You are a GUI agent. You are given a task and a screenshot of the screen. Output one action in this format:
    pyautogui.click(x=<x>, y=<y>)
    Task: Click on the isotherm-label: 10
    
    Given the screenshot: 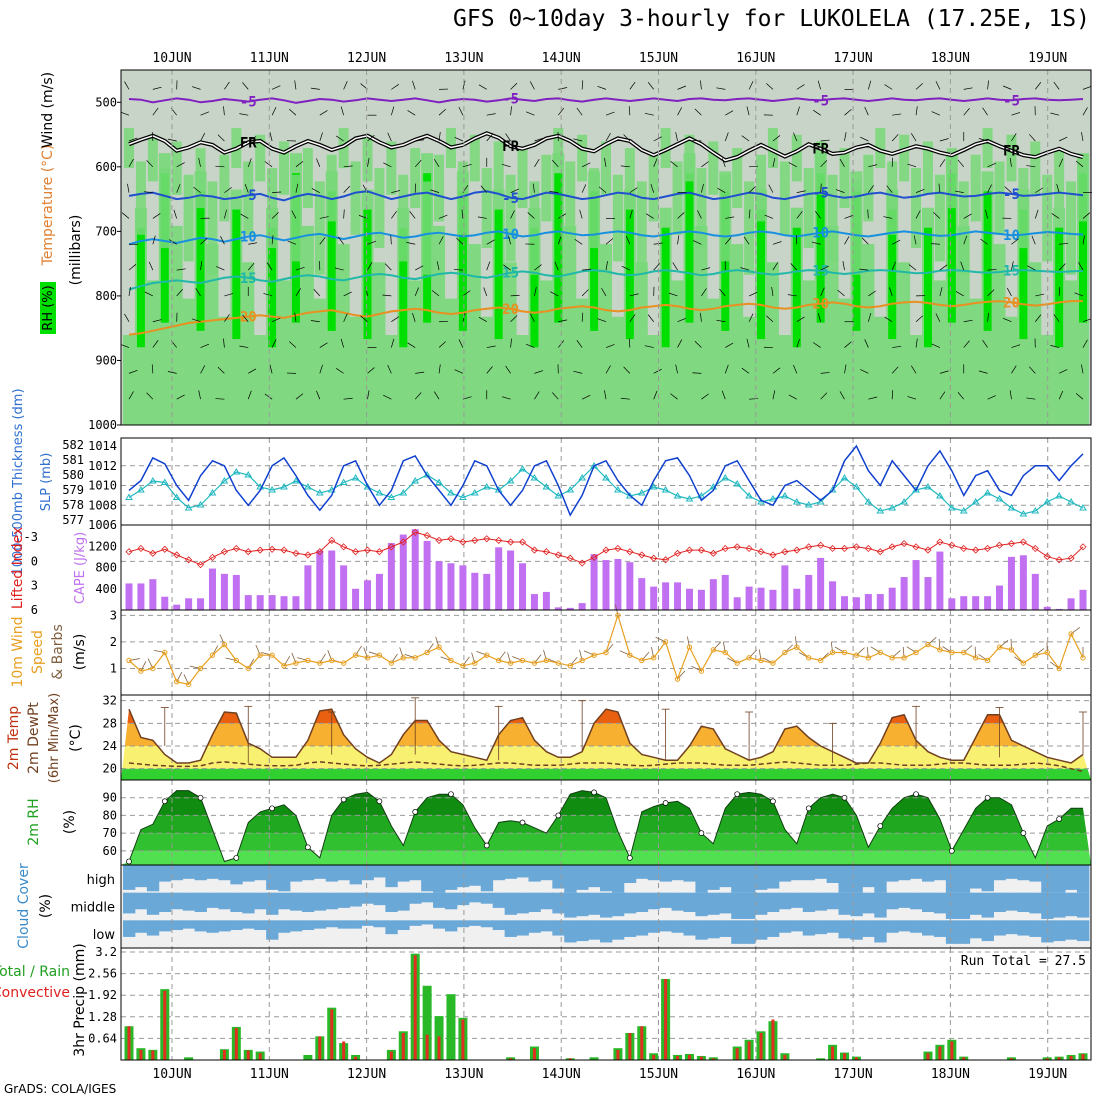 What is the action you would take?
    pyautogui.click(x=510, y=235)
    